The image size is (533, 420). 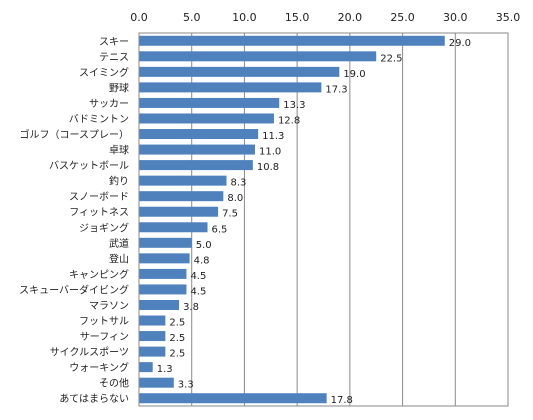 I want to click on x-tick-label: 0.0, so click(x=139, y=17).